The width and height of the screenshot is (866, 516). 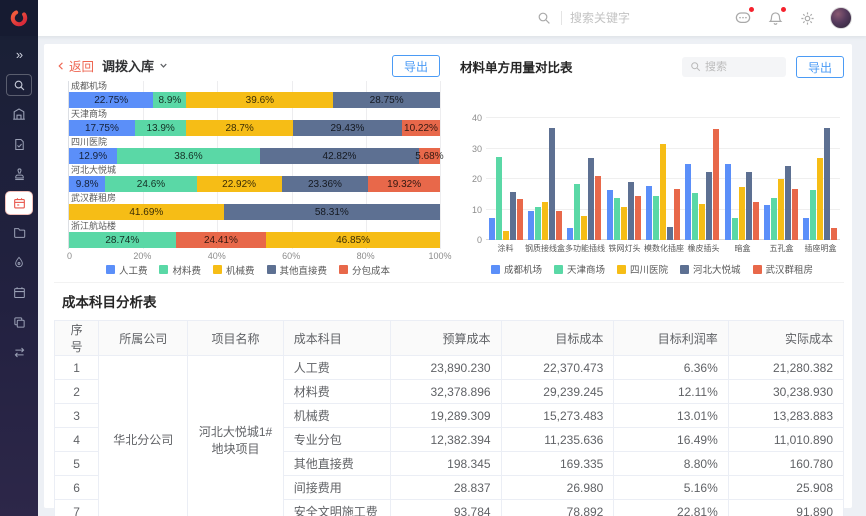 I want to click on sidebar-item-calendar, so click(x=19, y=292).